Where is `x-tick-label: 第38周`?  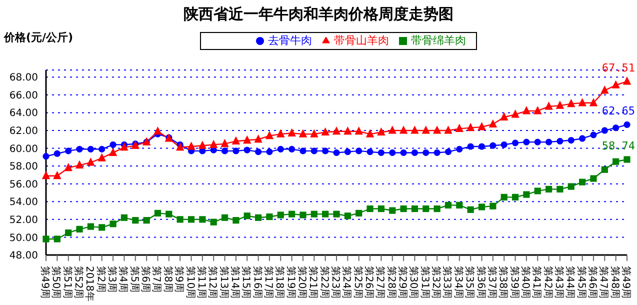
x-tick-label: 第38周 is located at coordinates (503, 282).